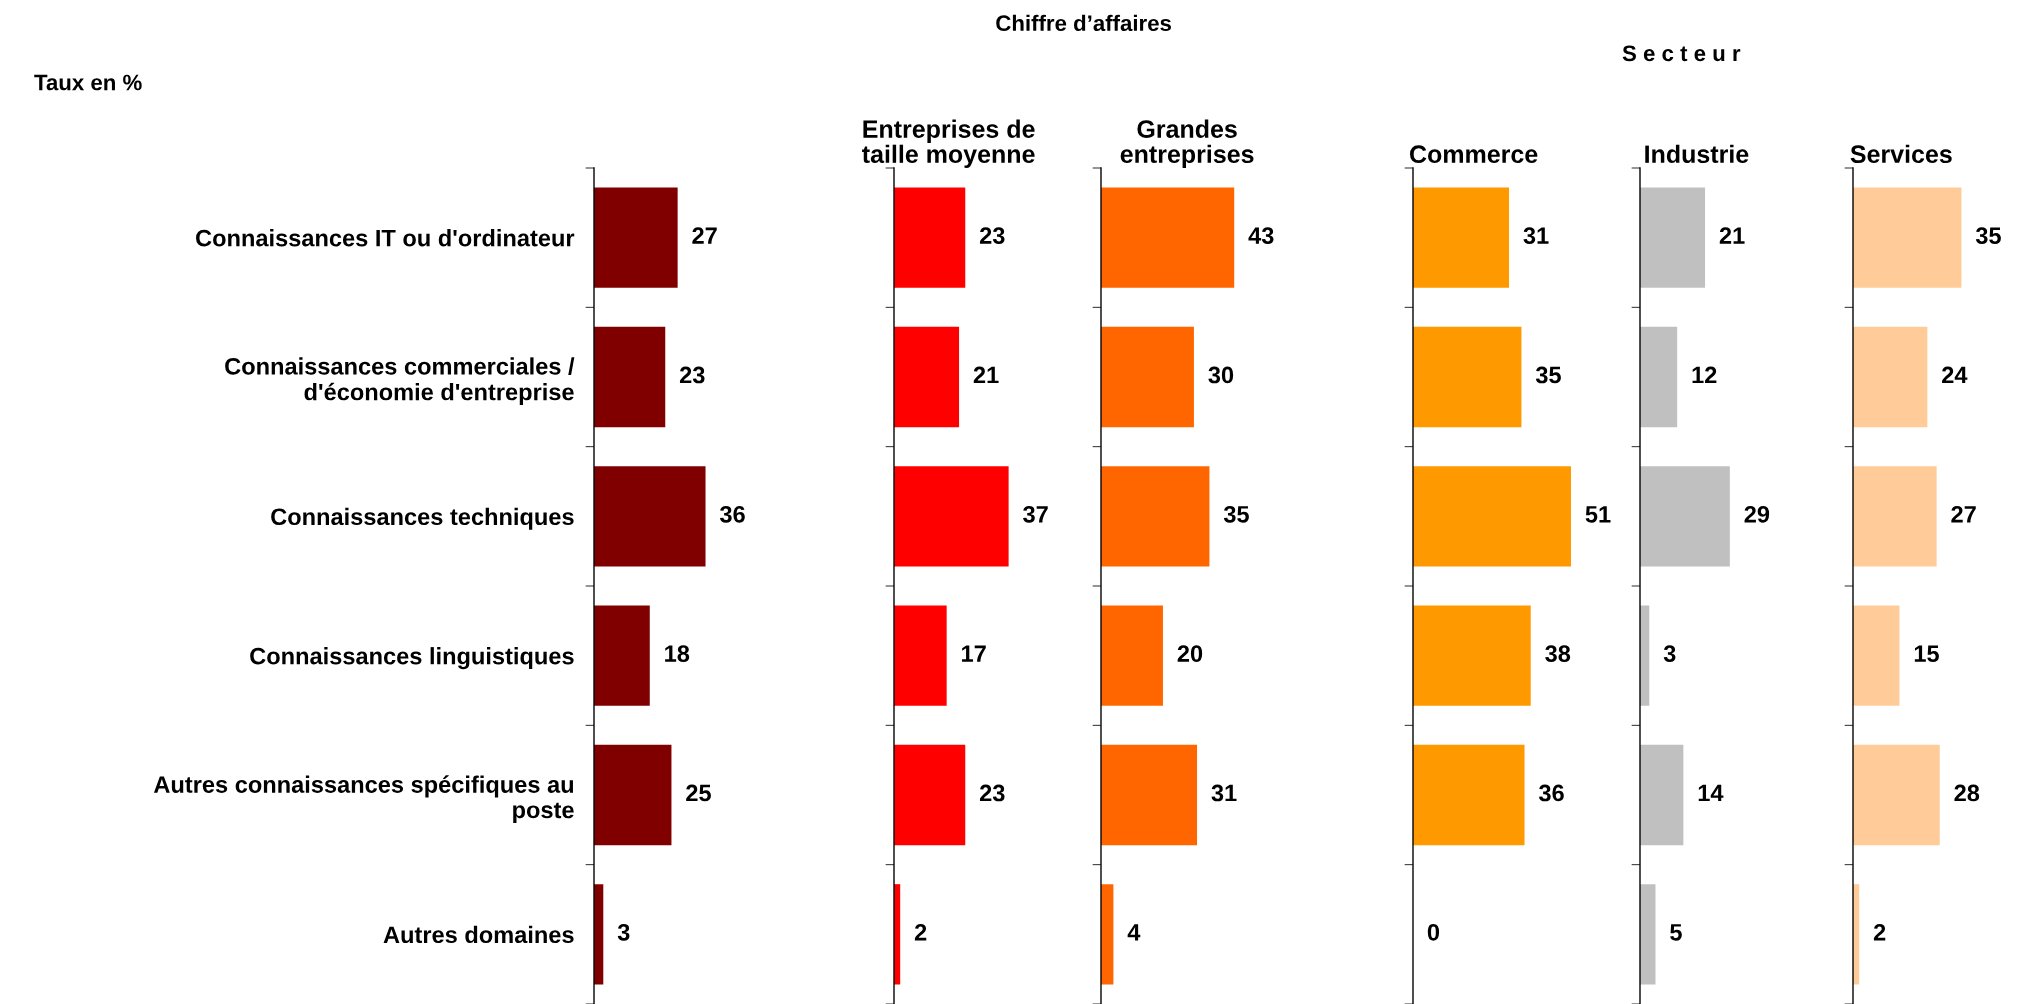 Image resolution: width=2019 pixels, height=1004 pixels. Describe the element at coordinates (698, 793) in the screenshot. I see `data-label: 25` at that location.